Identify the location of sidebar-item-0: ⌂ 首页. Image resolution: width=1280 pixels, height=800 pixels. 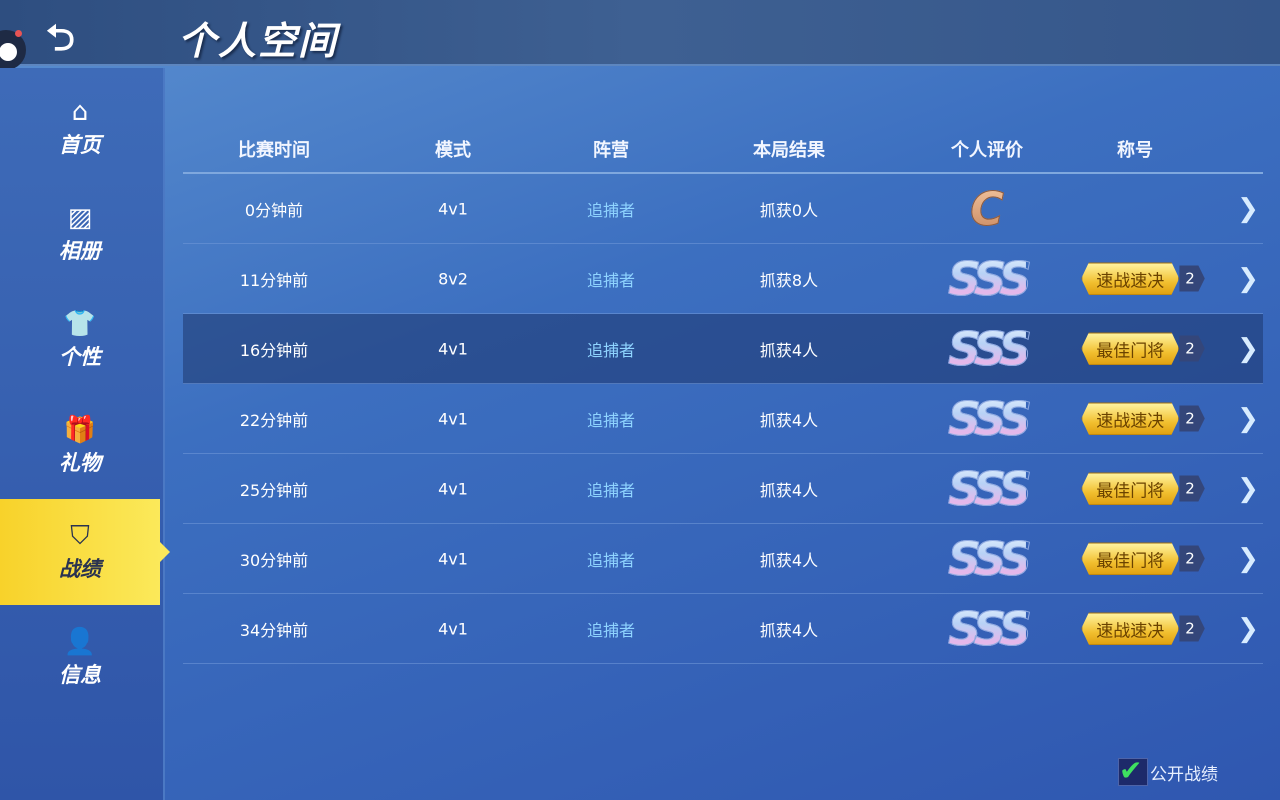
(80, 128).